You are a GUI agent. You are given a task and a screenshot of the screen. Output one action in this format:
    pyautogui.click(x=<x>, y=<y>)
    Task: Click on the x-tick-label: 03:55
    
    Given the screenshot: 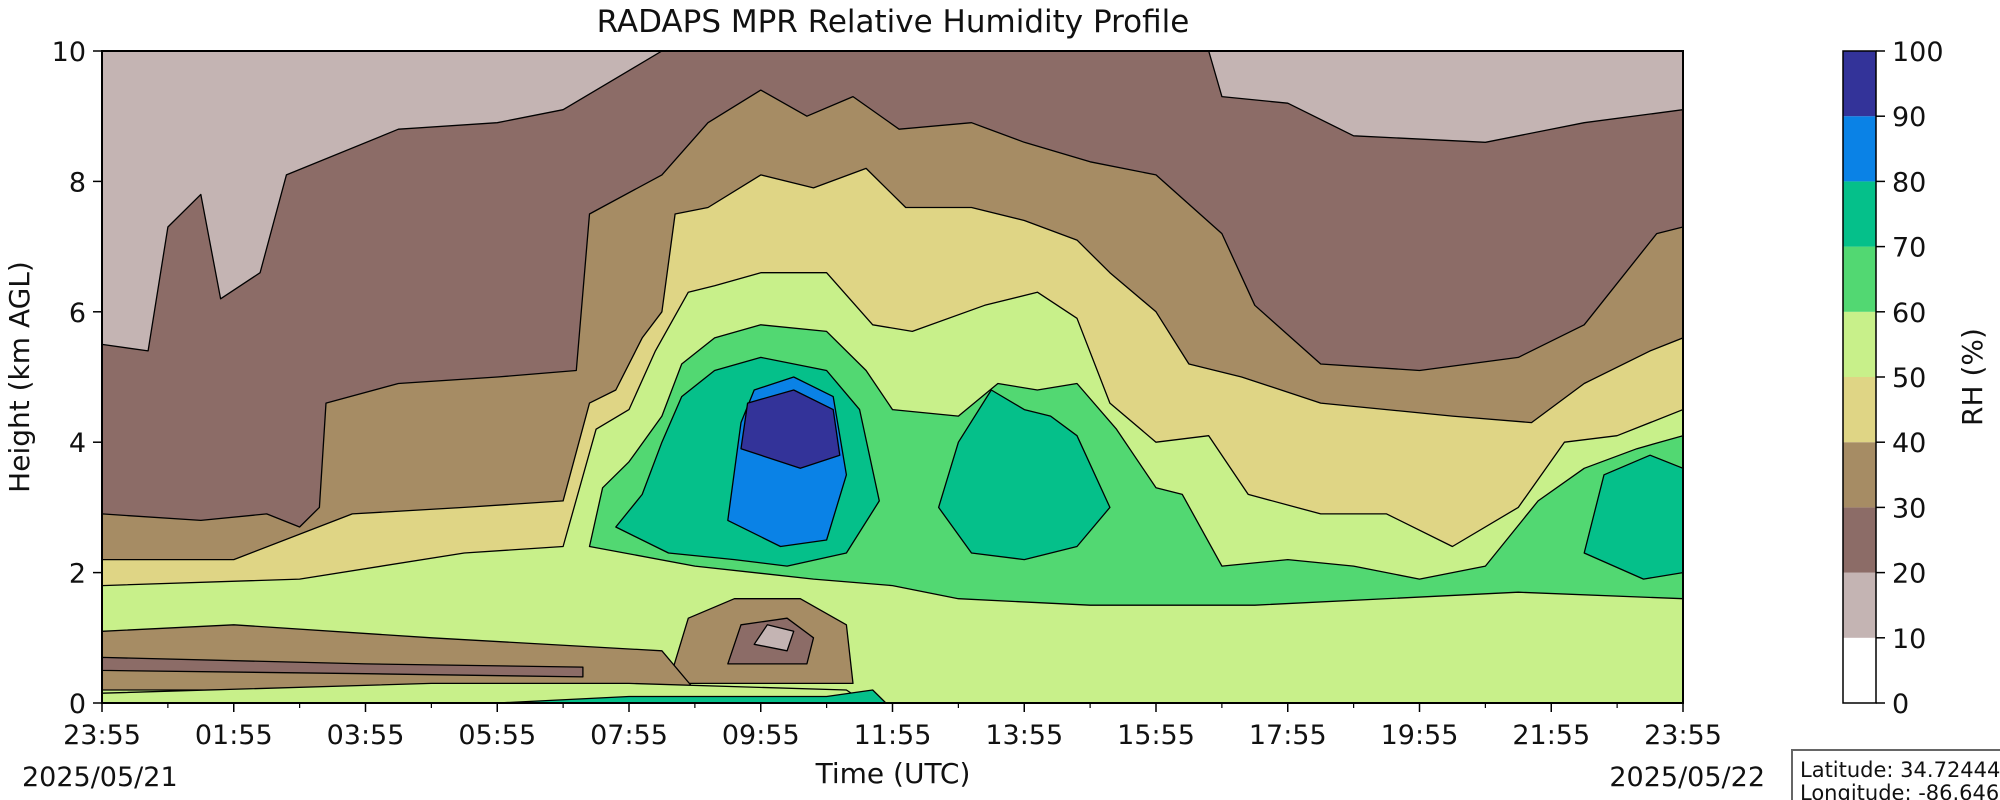 What is the action you would take?
    pyautogui.click(x=366, y=735)
    